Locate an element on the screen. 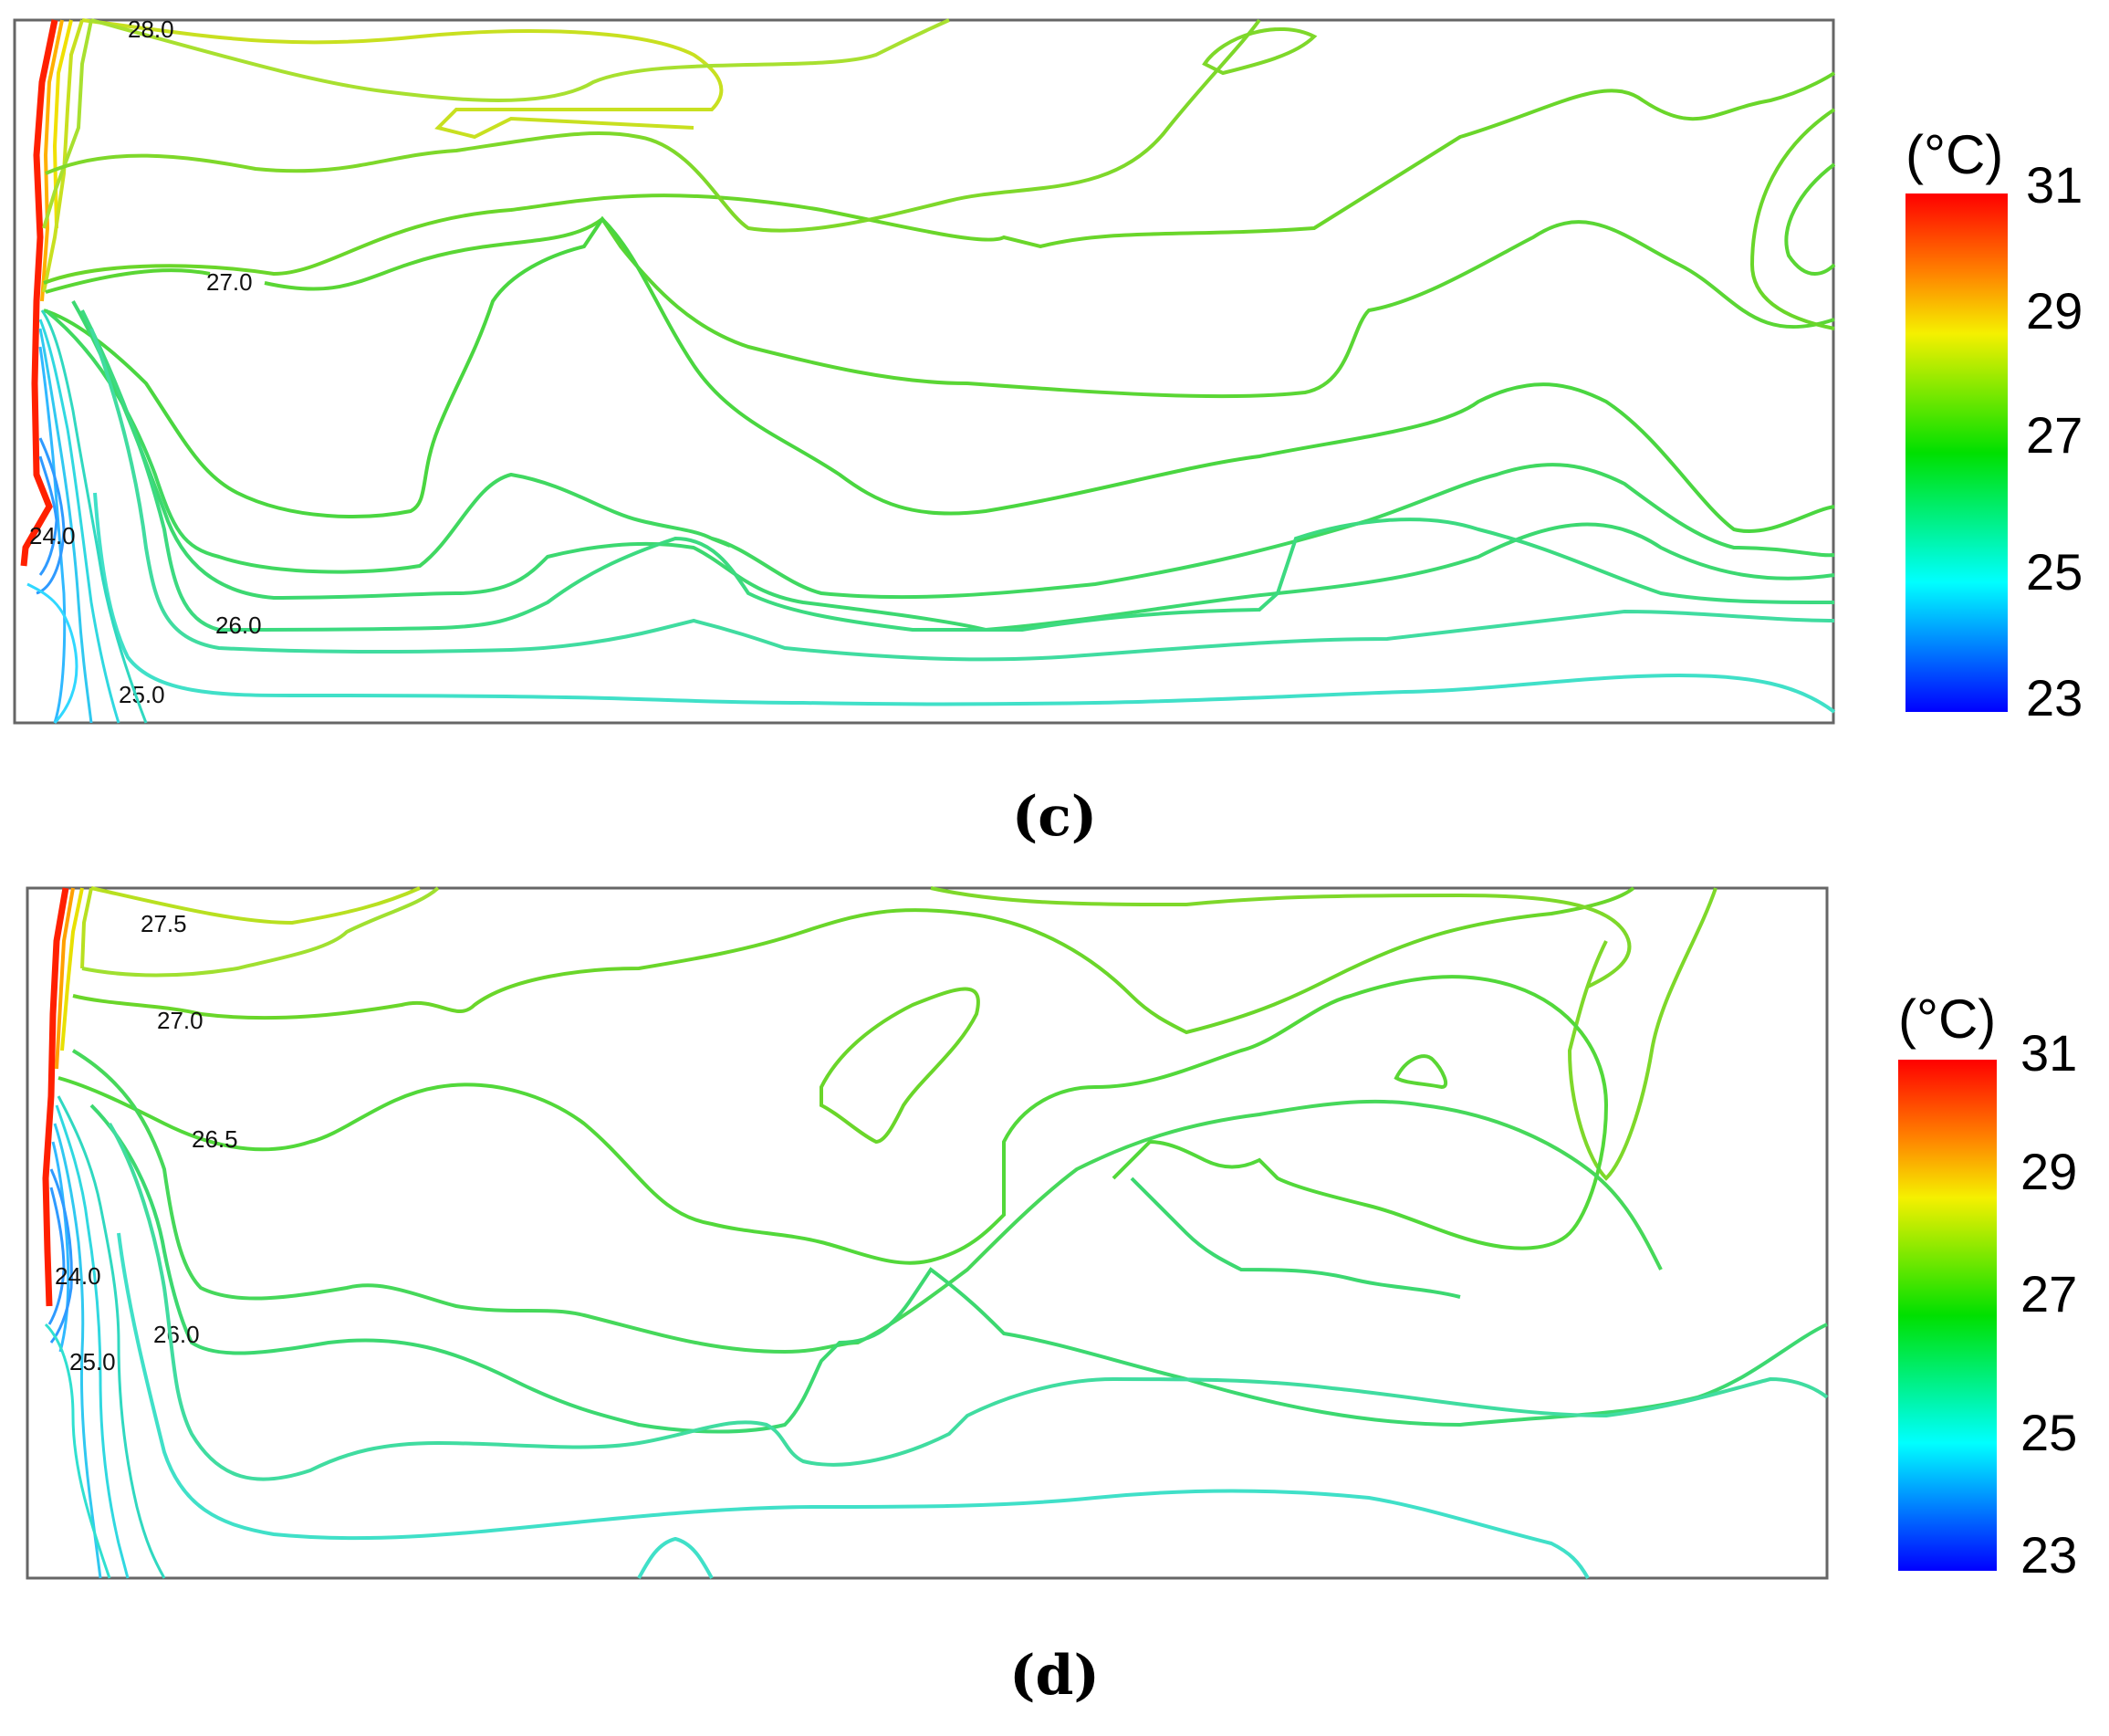 This screenshot has height=1736, width=2109. contour-label-275: 27.5 is located at coordinates (164, 923).